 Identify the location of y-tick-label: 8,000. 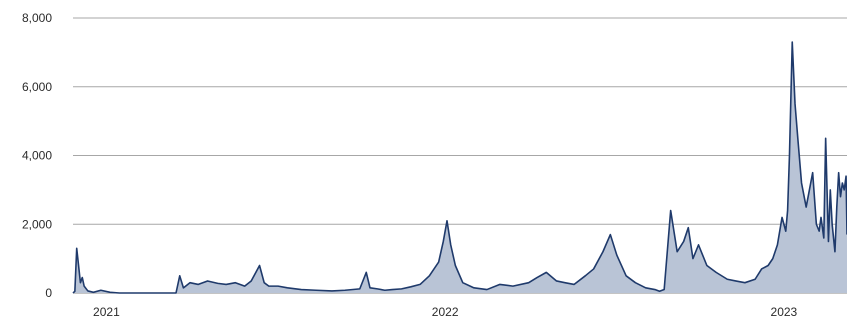
(37, 18).